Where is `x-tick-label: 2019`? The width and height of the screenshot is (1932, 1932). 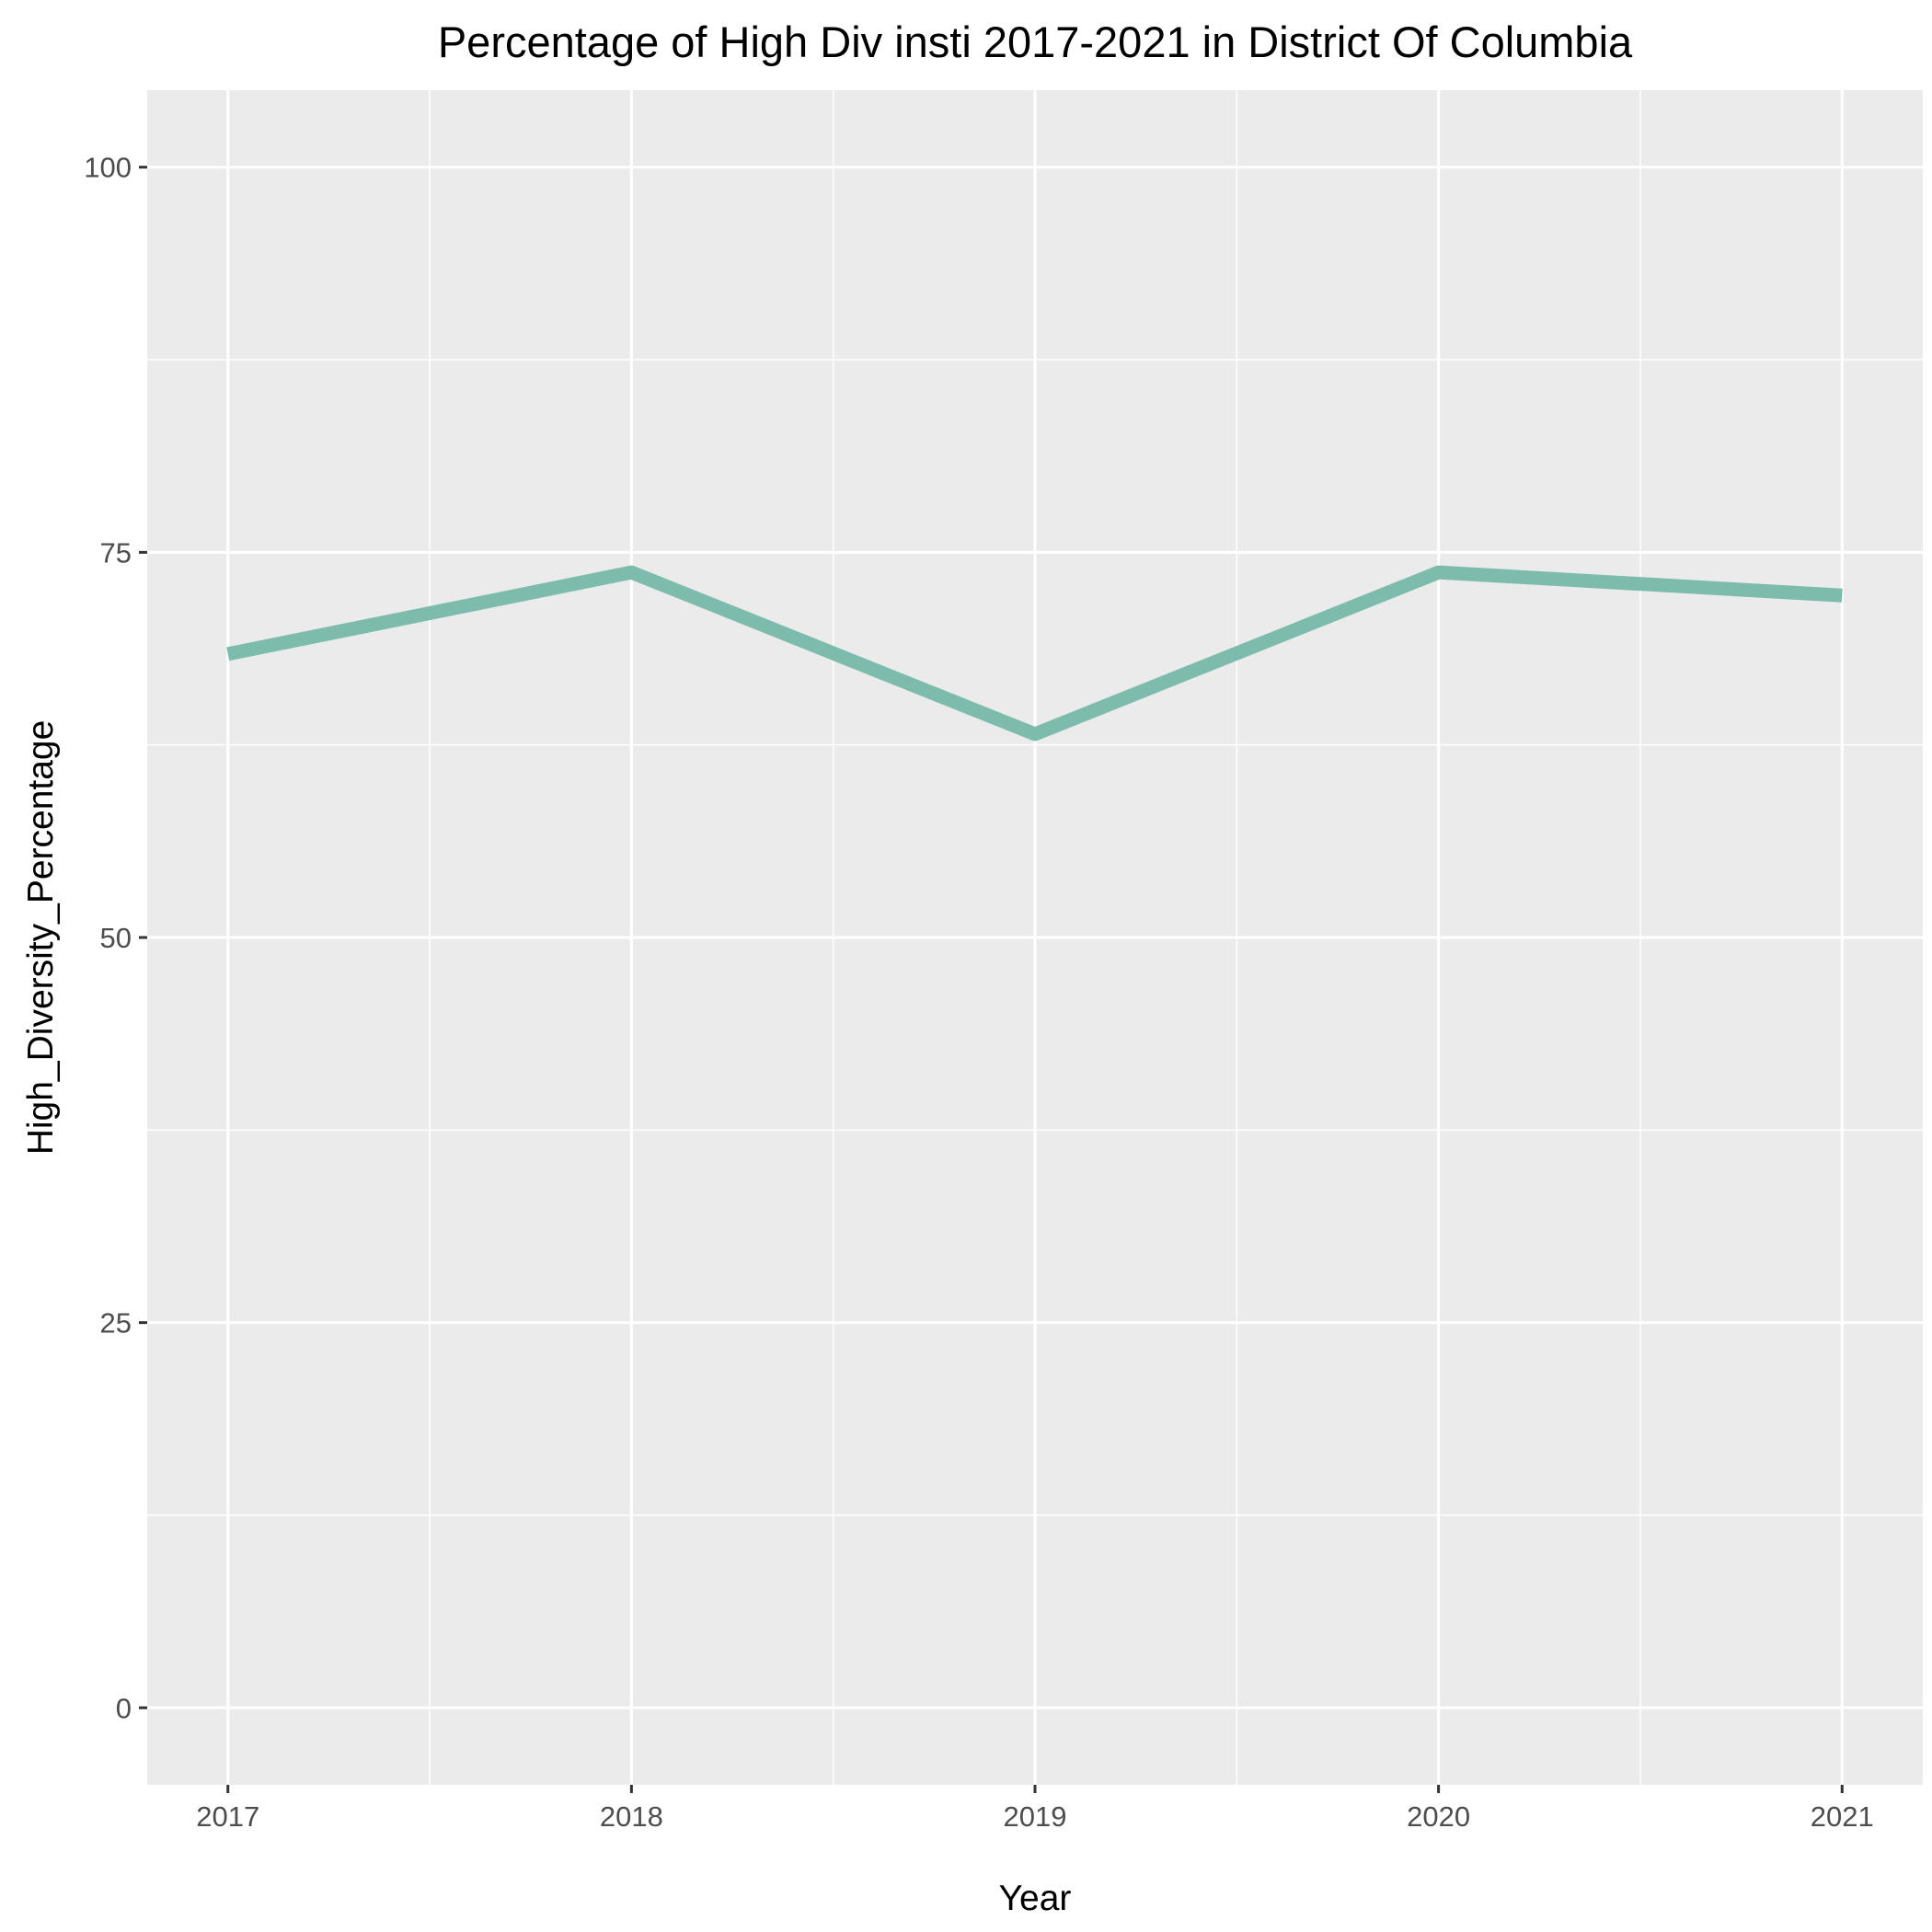 x-tick-label: 2019 is located at coordinates (1035, 1816).